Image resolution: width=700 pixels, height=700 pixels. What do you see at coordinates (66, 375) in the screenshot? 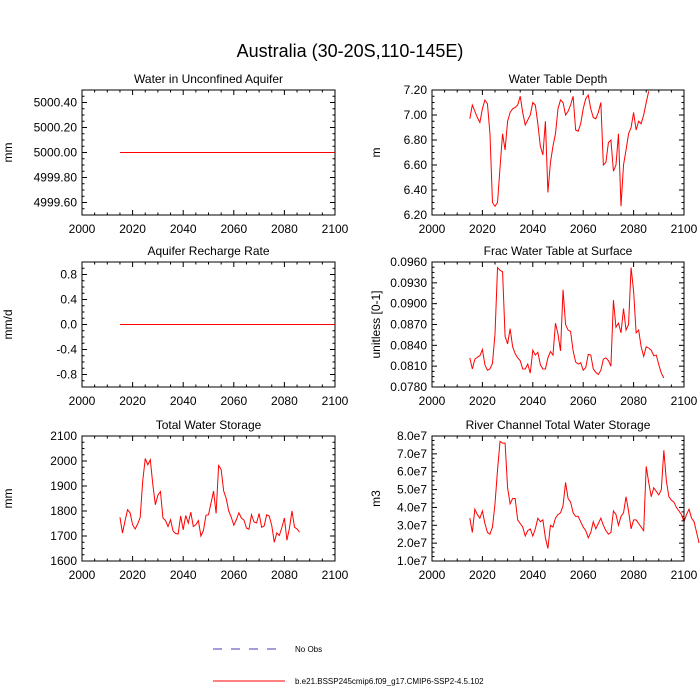
I see `y-tick-label: -0.8` at bounding box center [66, 375].